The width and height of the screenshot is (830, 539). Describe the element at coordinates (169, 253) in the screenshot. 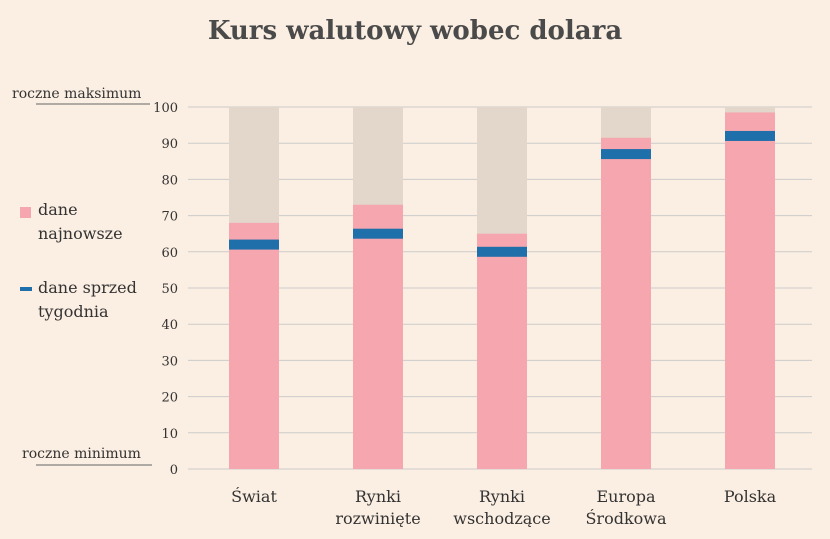

I see `y-tick-label: 60` at that location.